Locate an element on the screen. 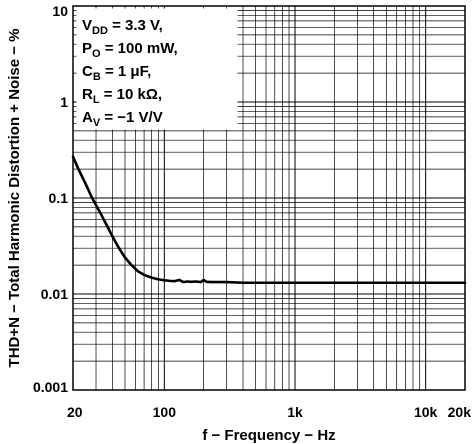  x-tick-label: 10k is located at coordinates (426, 412).